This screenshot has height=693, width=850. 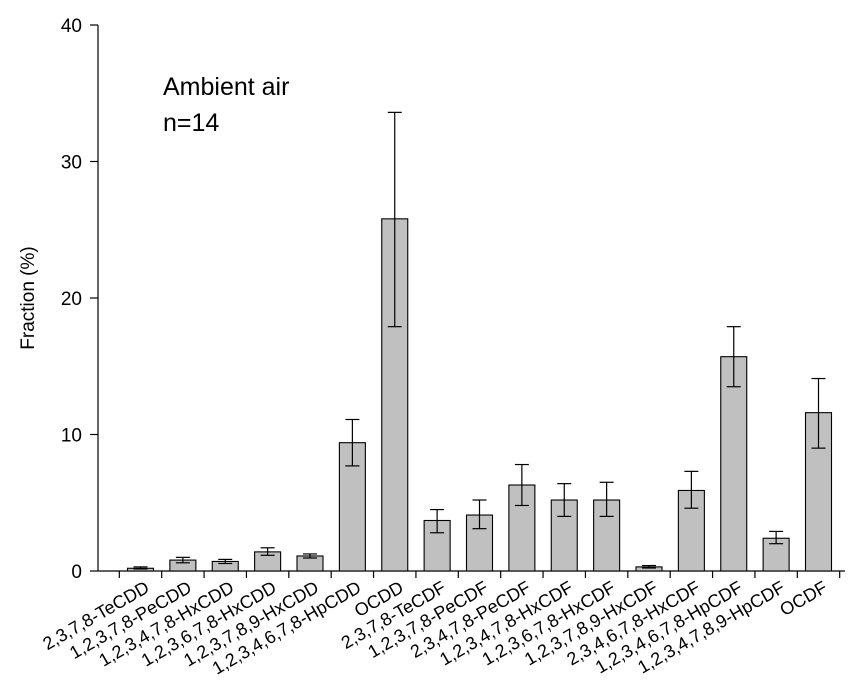 What do you see at coordinates (803, 598) in the screenshot?
I see `category-label: OCDF` at bounding box center [803, 598].